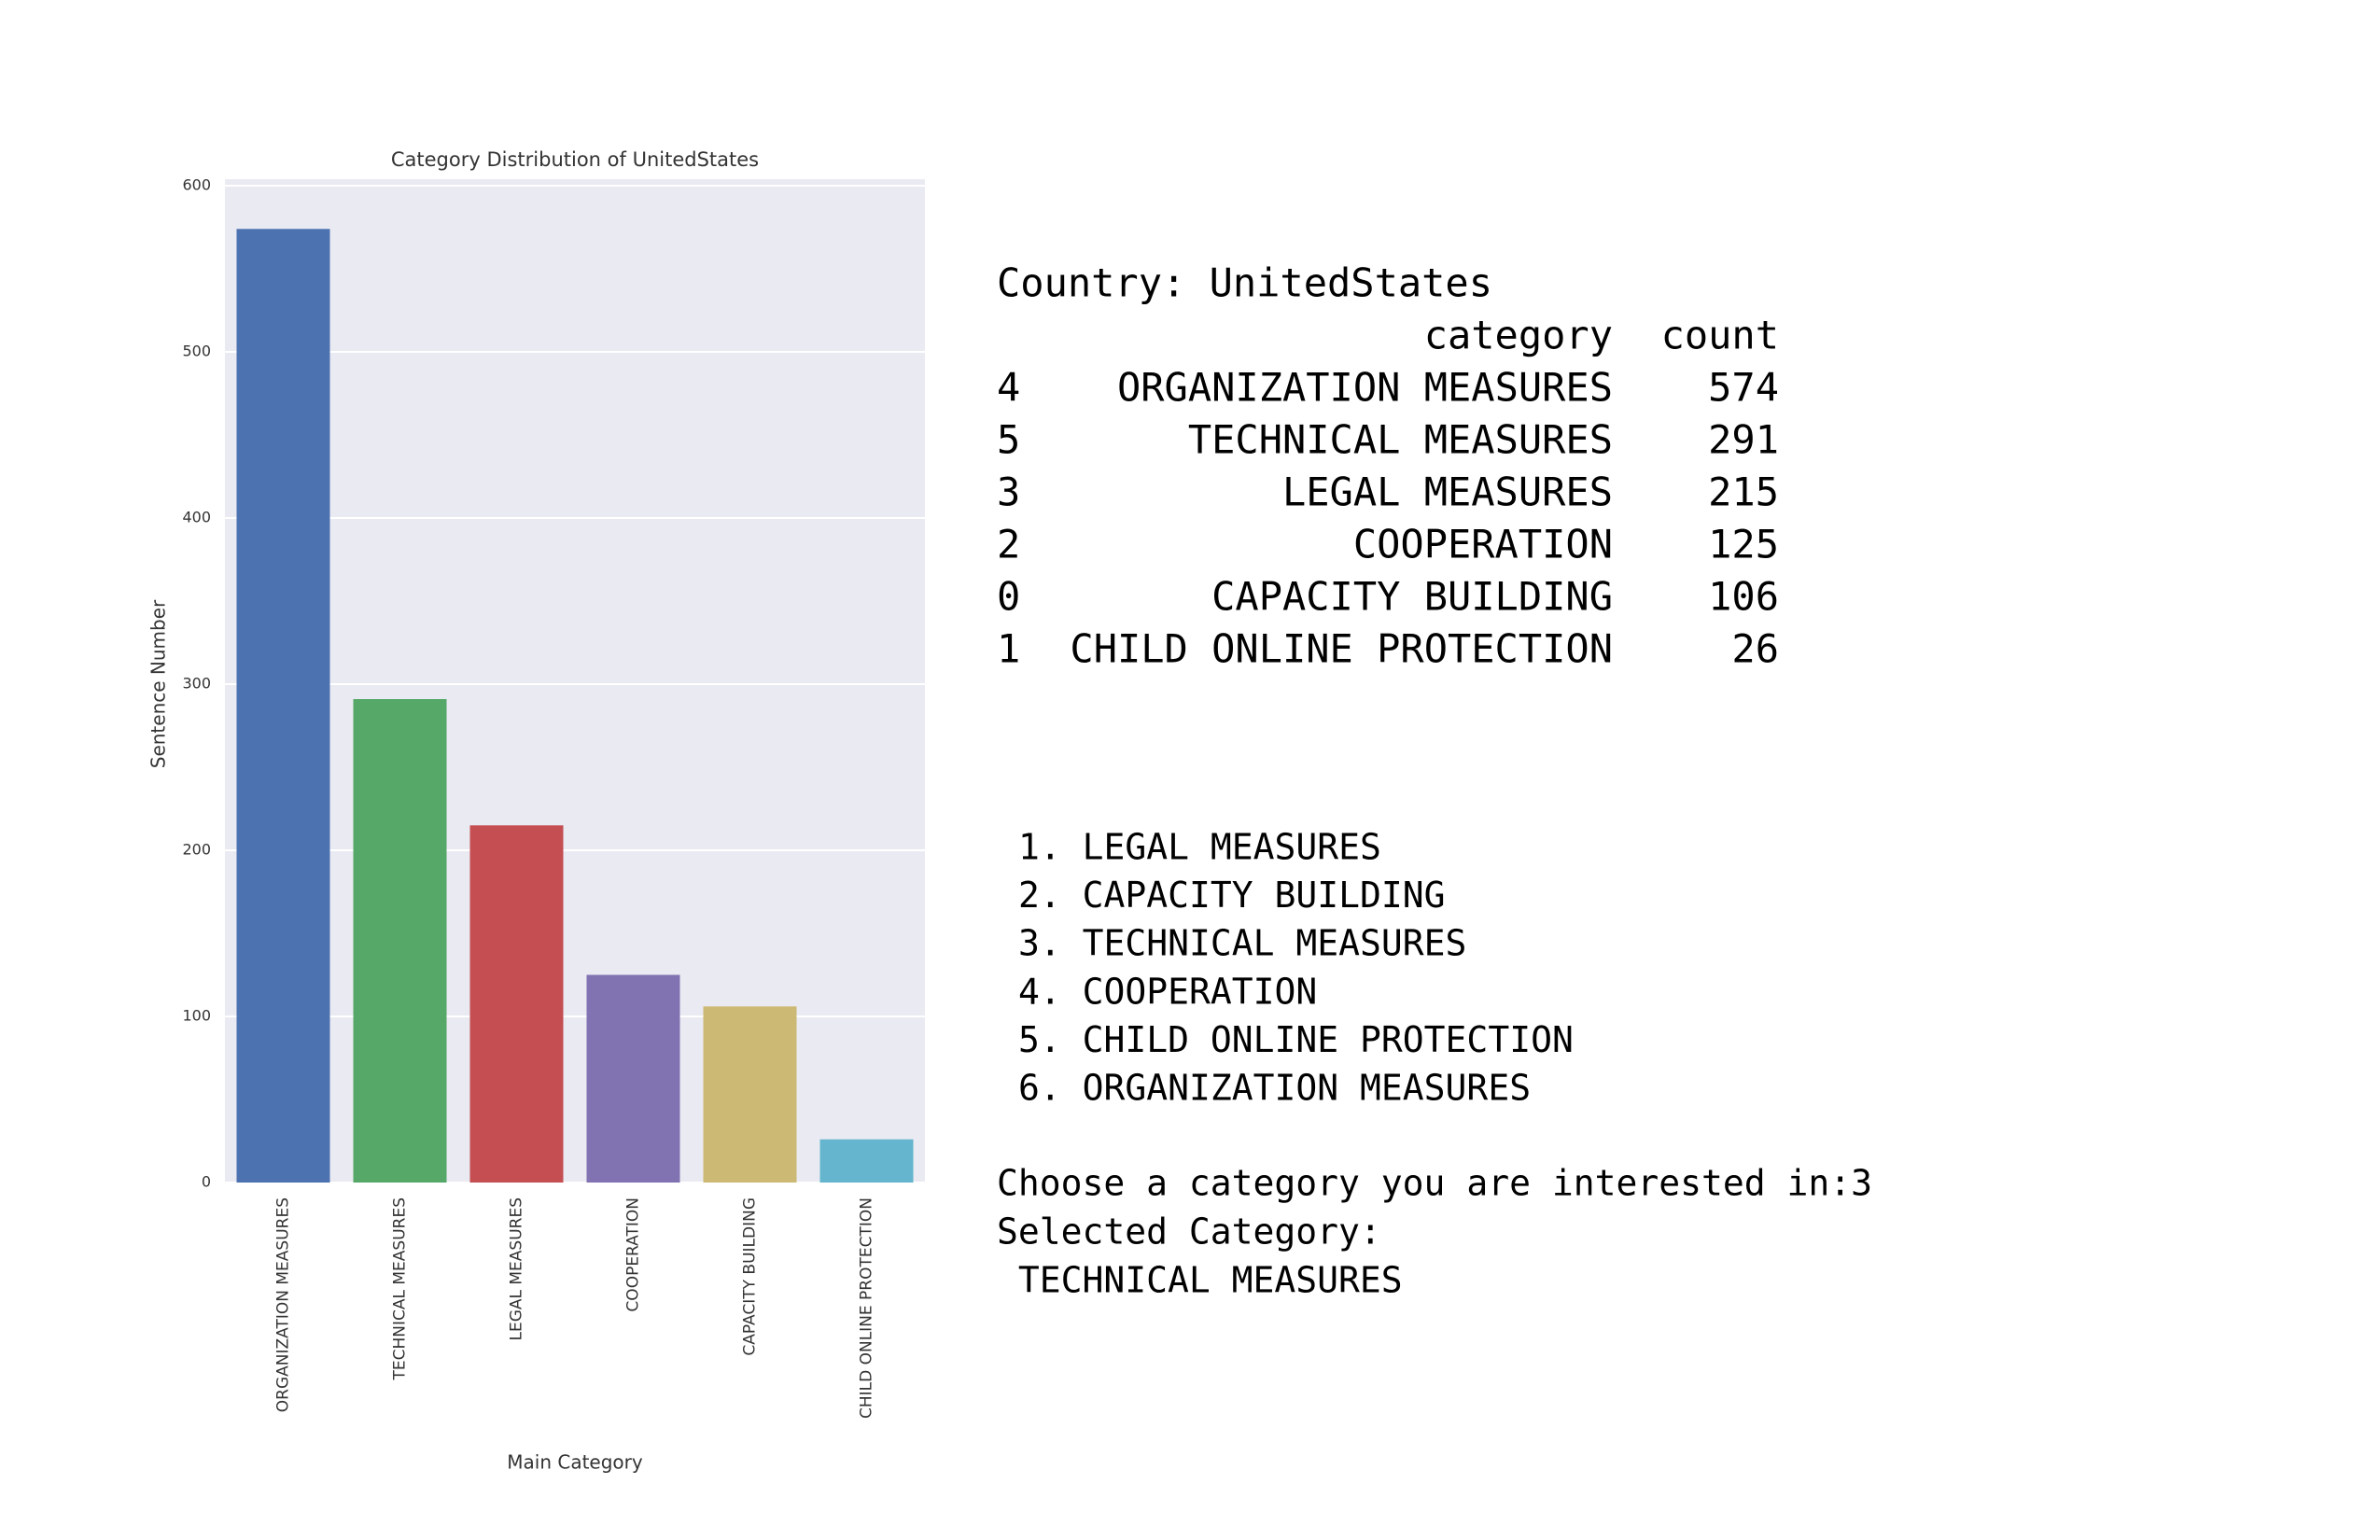 The image size is (2380, 1540). I want to click on menu-item: 6. ORGANIZATION MEASURES, so click(1274, 1088).